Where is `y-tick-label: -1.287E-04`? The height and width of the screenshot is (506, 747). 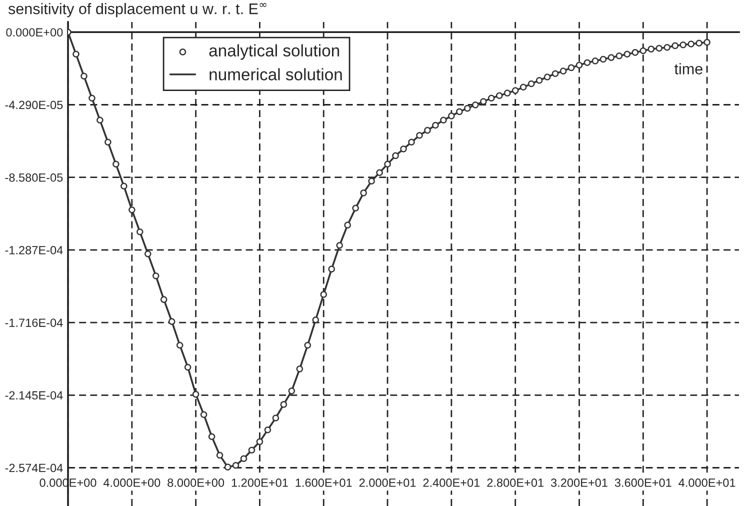
y-tick-label: -1.287E-04 is located at coordinates (34, 250).